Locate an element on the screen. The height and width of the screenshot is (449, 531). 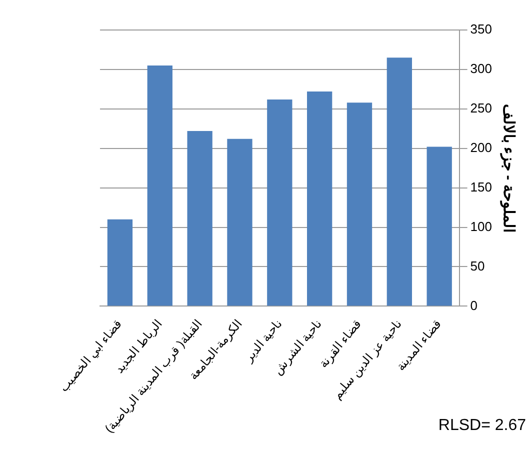
y-tick-label: 250 is located at coordinates (481, 108).